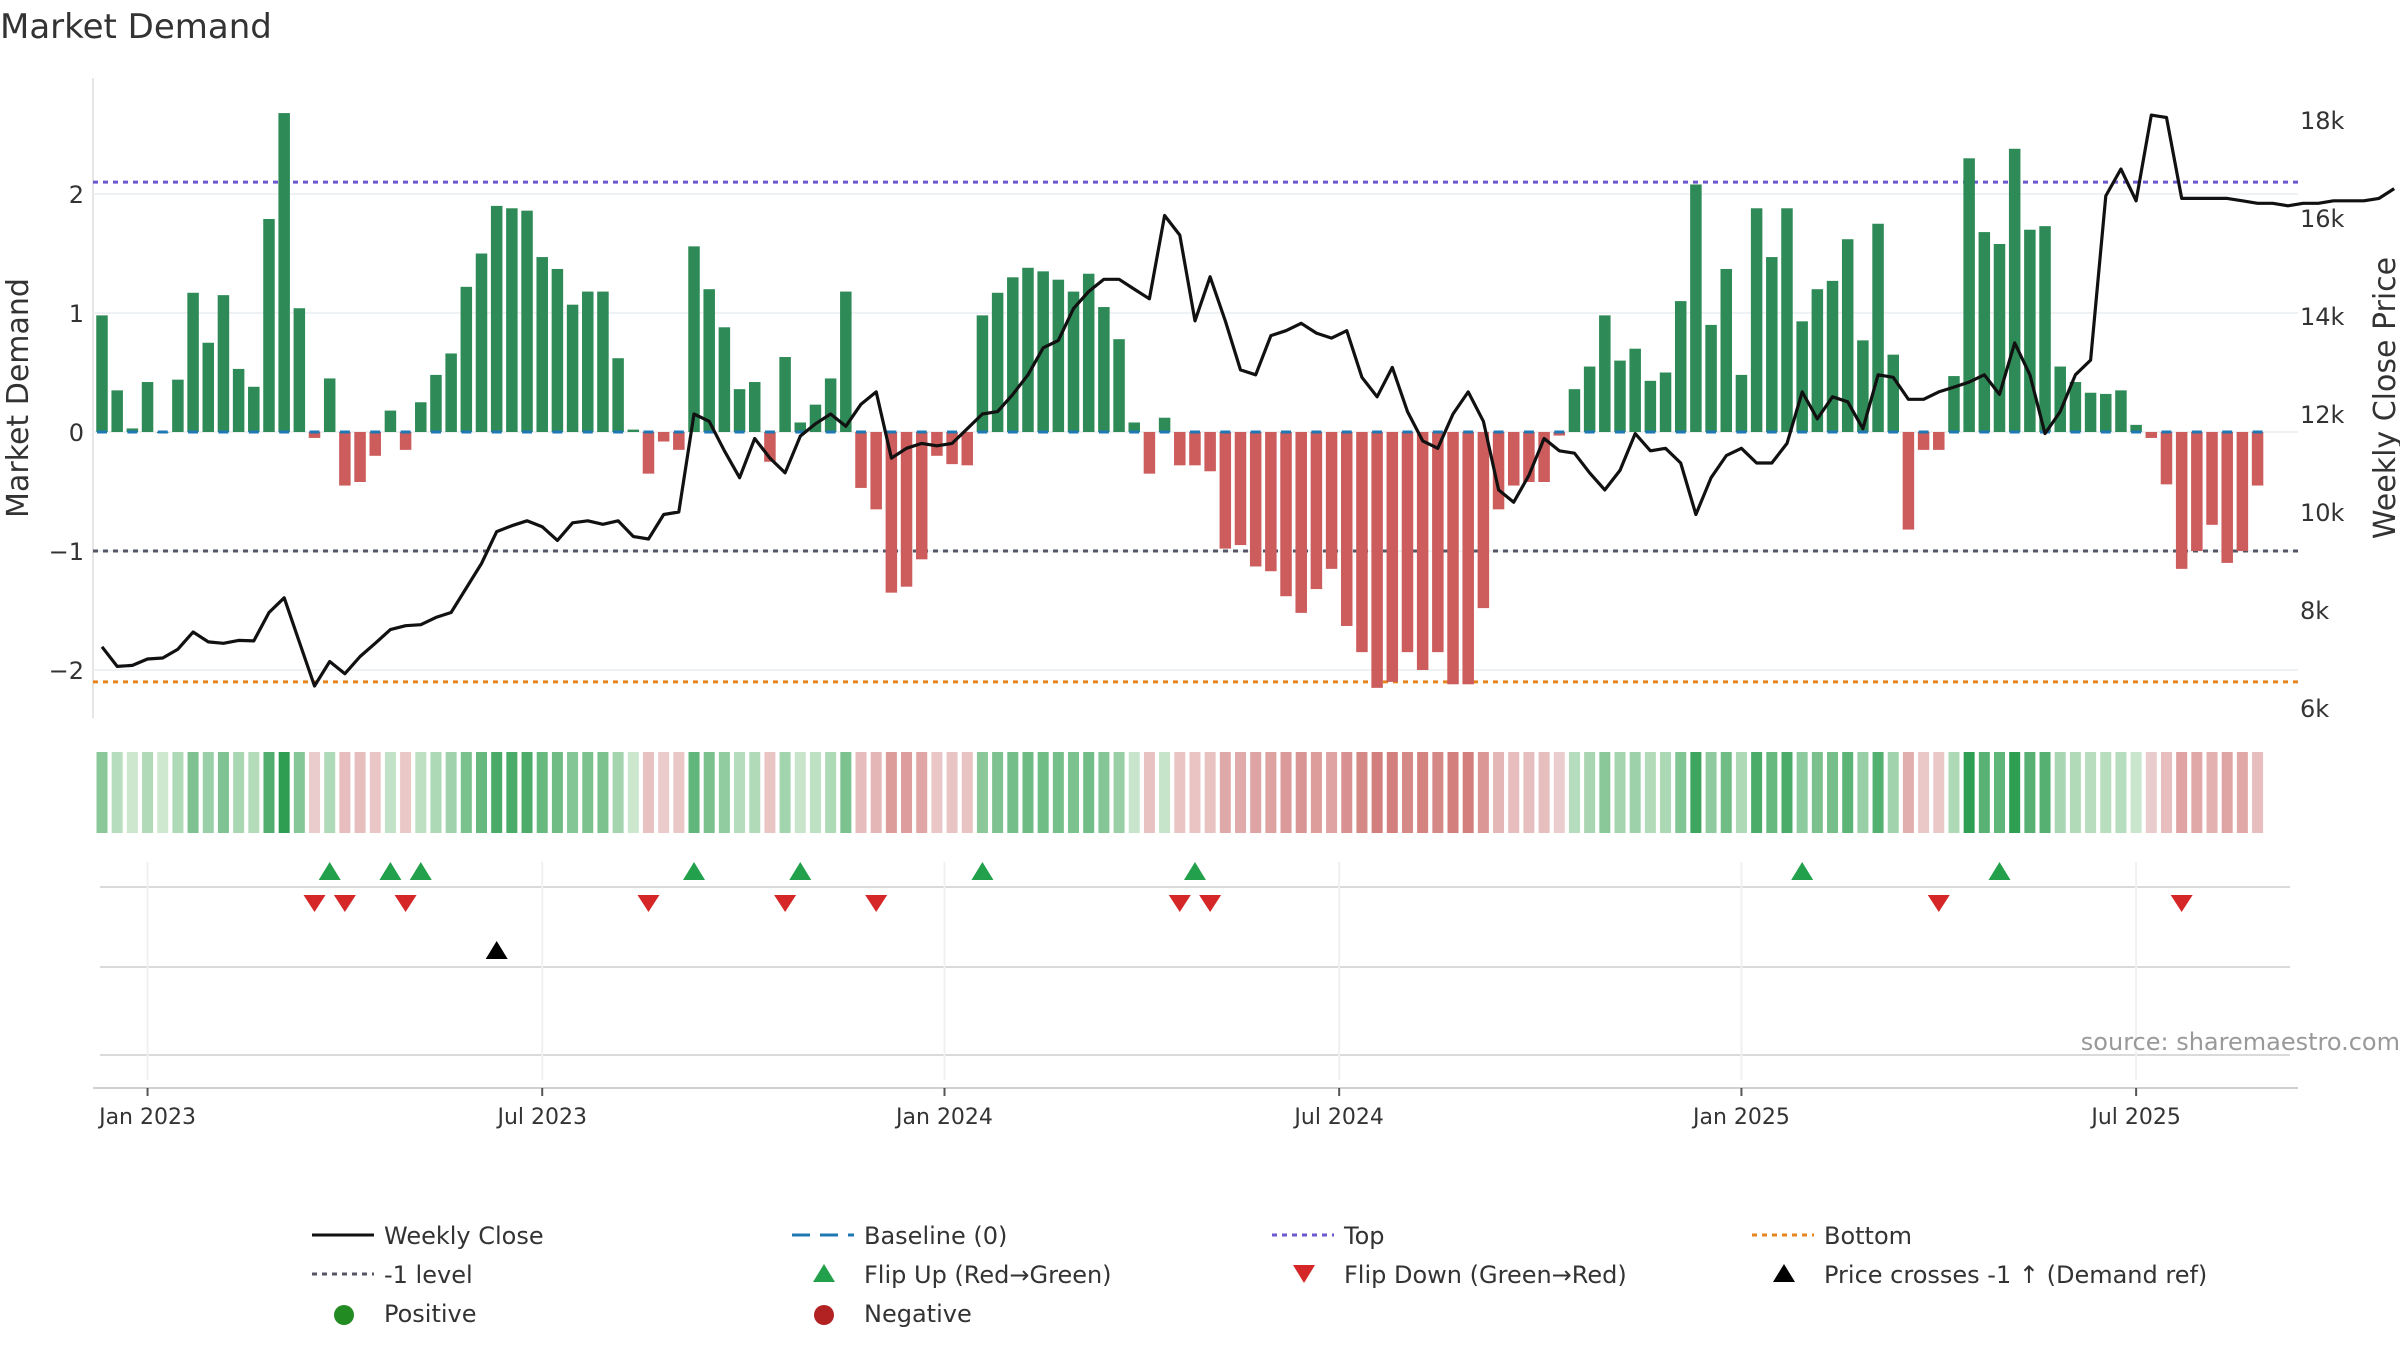 Image resolution: width=2400 pixels, height=1350 pixels. What do you see at coordinates (1832, 1236) in the screenshot?
I see `legend-item-bottom: Bottom` at bounding box center [1832, 1236].